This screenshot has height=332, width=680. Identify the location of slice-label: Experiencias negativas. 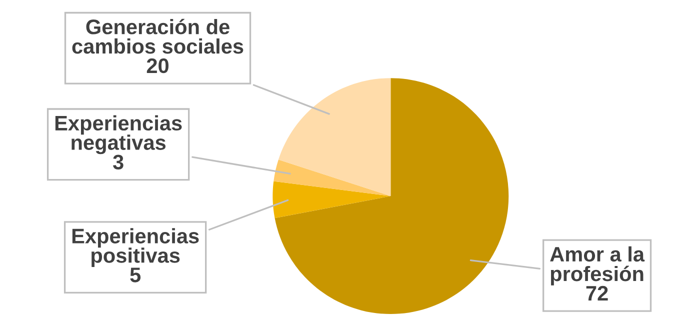
(118, 134).